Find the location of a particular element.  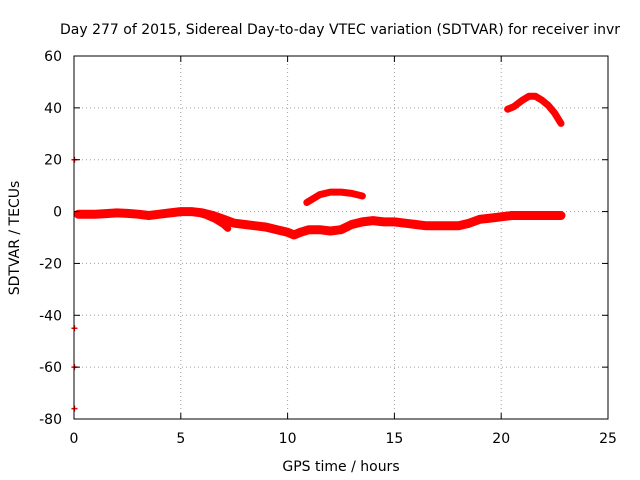

series-line is located at coordinates (534, 109).